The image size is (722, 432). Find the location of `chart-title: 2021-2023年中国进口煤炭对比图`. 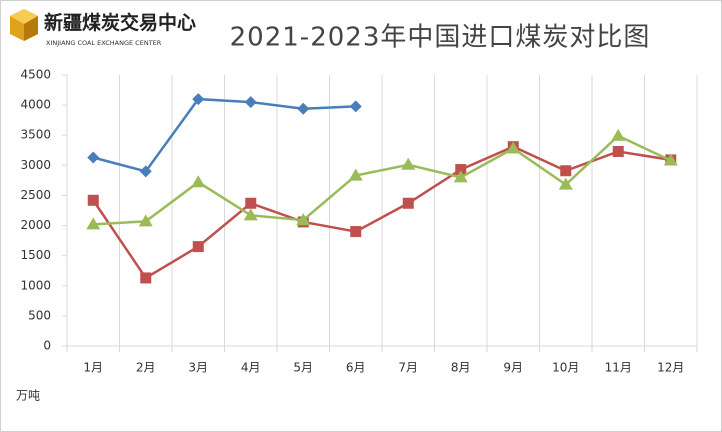

chart-title: 2021-2023年中国进口煤炭对比图 is located at coordinates (440, 38).